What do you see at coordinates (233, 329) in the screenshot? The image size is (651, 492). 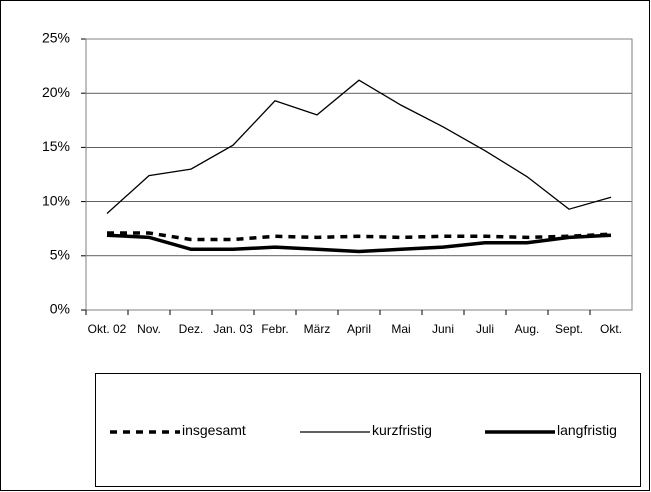 I see `x-tick-label: Jan. 03` at bounding box center [233, 329].